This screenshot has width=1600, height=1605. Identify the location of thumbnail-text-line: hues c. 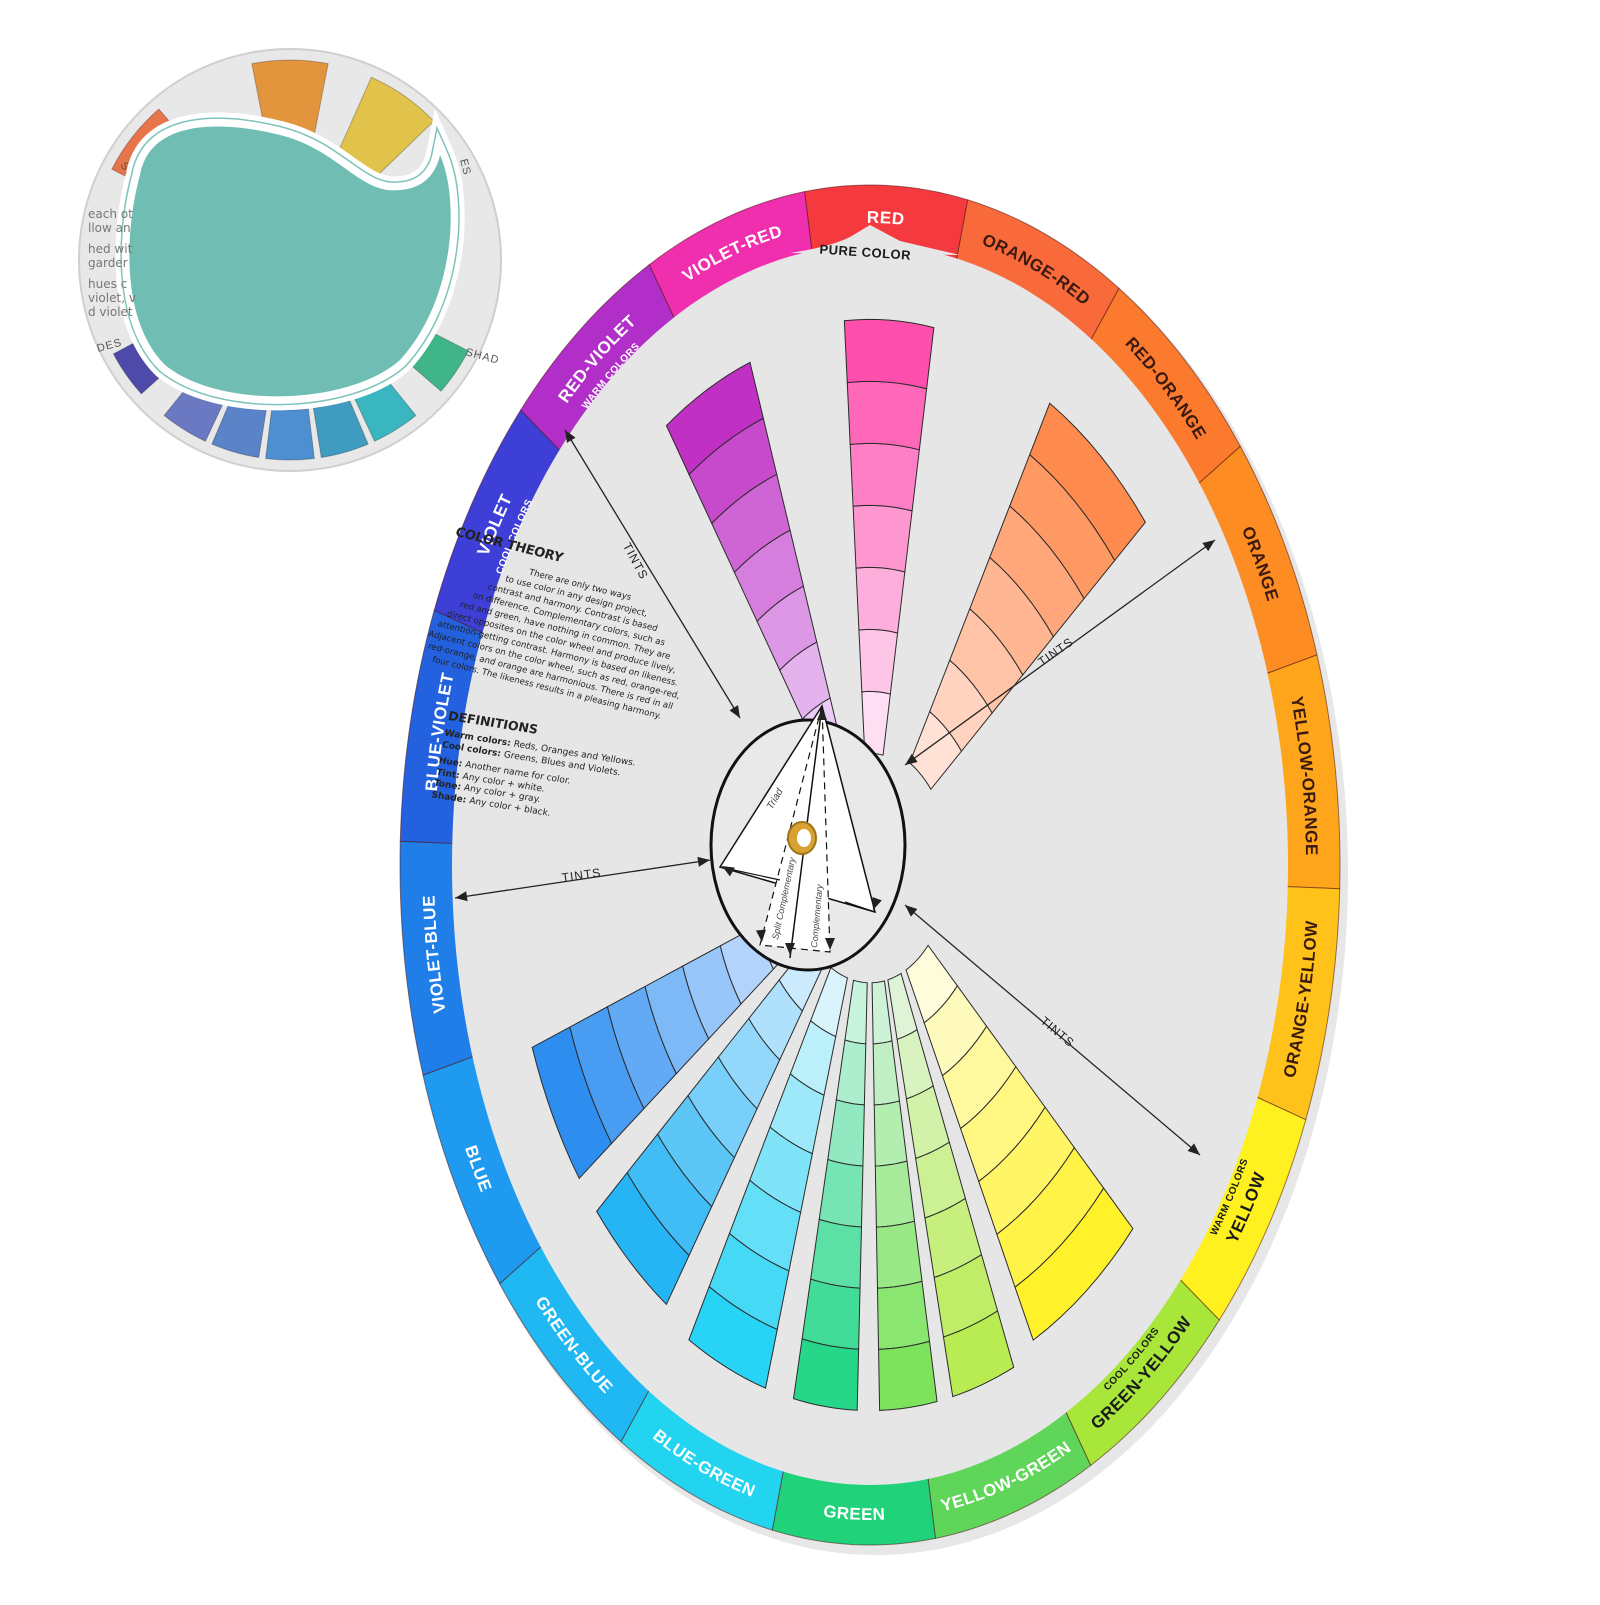
(108, 284).